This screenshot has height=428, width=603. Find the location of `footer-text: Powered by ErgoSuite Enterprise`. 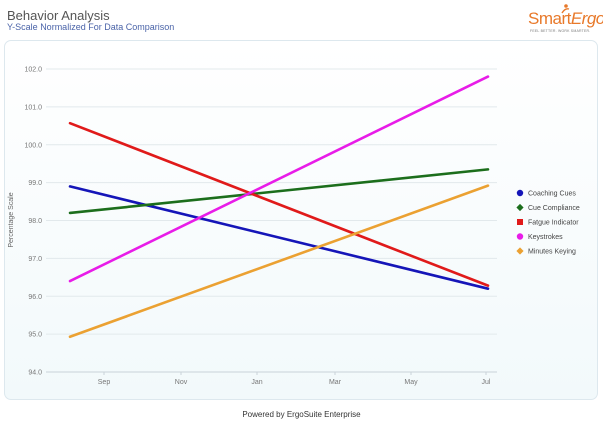

footer-text: Powered by ErgoSuite Enterprise is located at coordinates (301, 414).